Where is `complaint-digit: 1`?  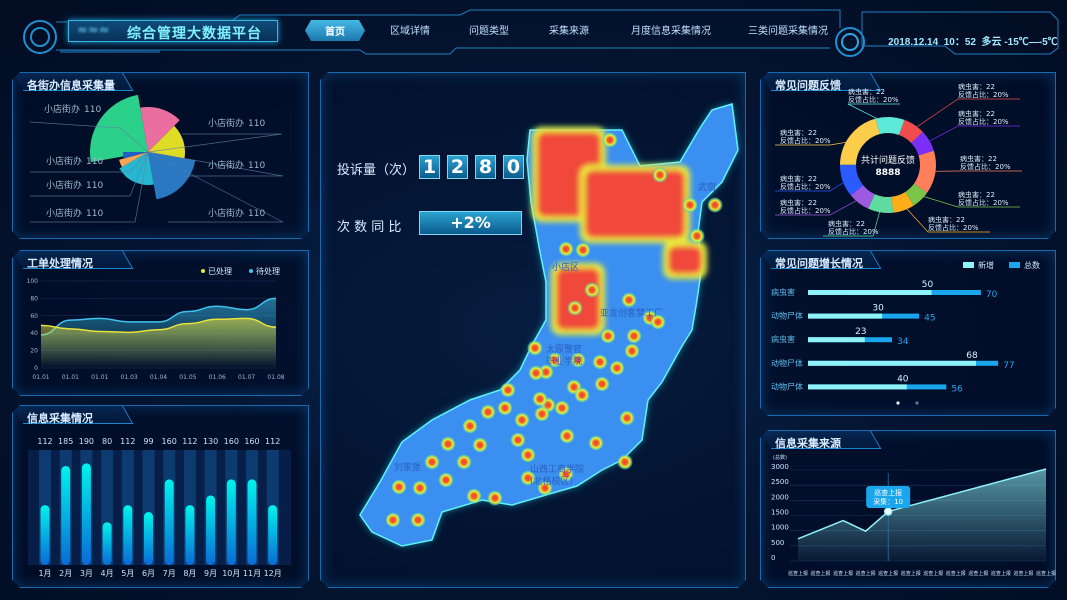 complaint-digit: 1 is located at coordinates (429, 167).